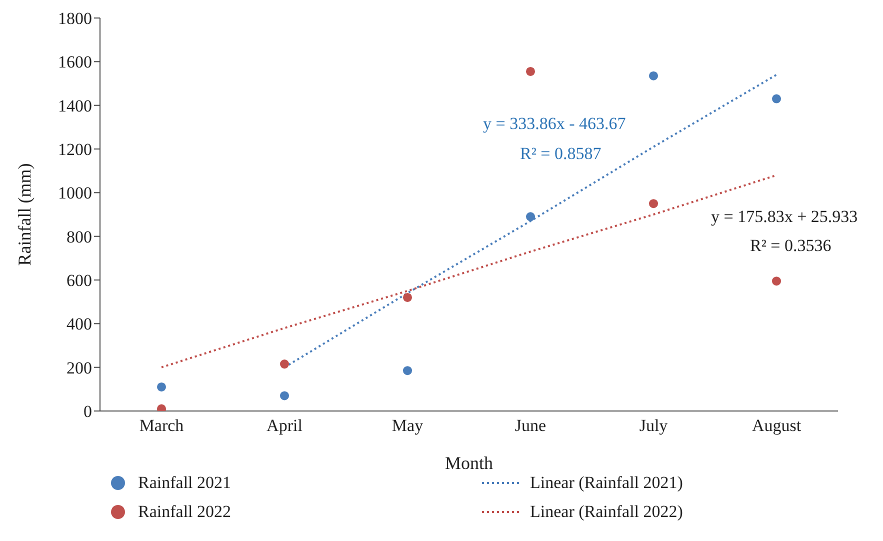 The image size is (883, 541). I want to click on annotation: y = 175.83x + 25.933, so click(784, 217).